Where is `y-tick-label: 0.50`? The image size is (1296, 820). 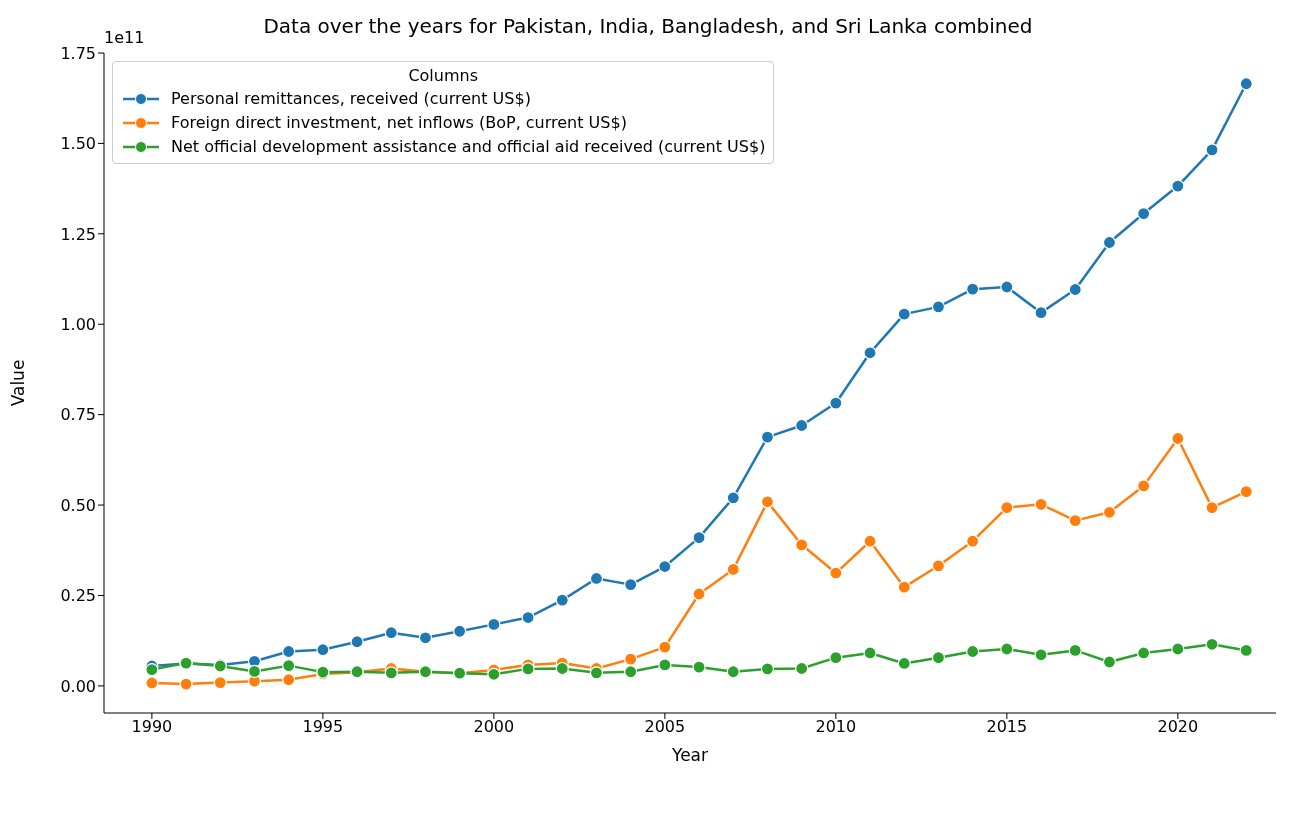
y-tick-label: 0.50 is located at coordinates (78, 505).